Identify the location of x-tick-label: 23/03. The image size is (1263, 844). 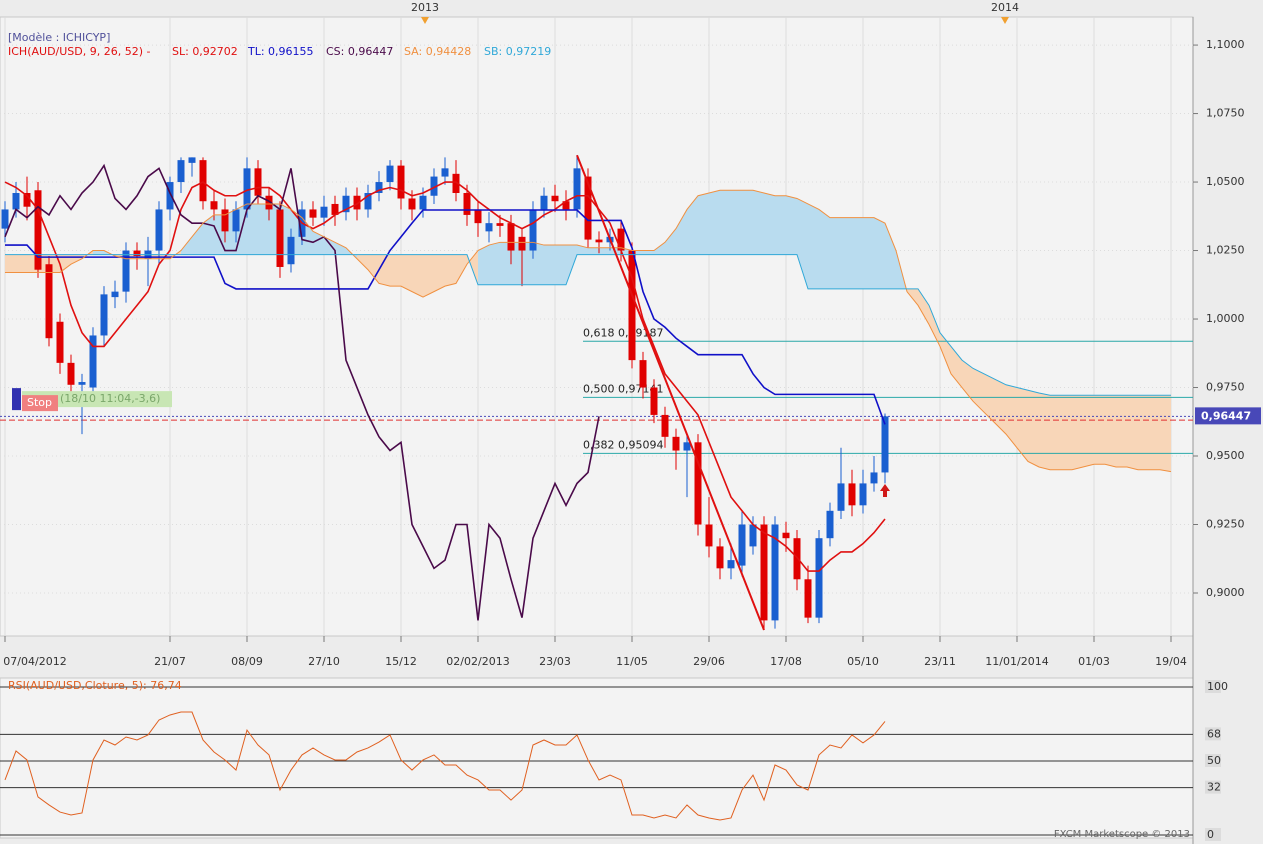
(555, 661).